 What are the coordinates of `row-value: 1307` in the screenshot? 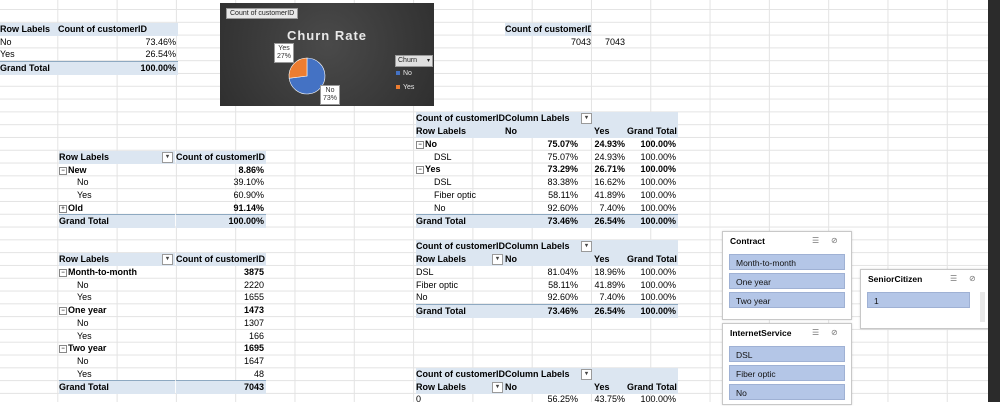 It's located at (253, 322).